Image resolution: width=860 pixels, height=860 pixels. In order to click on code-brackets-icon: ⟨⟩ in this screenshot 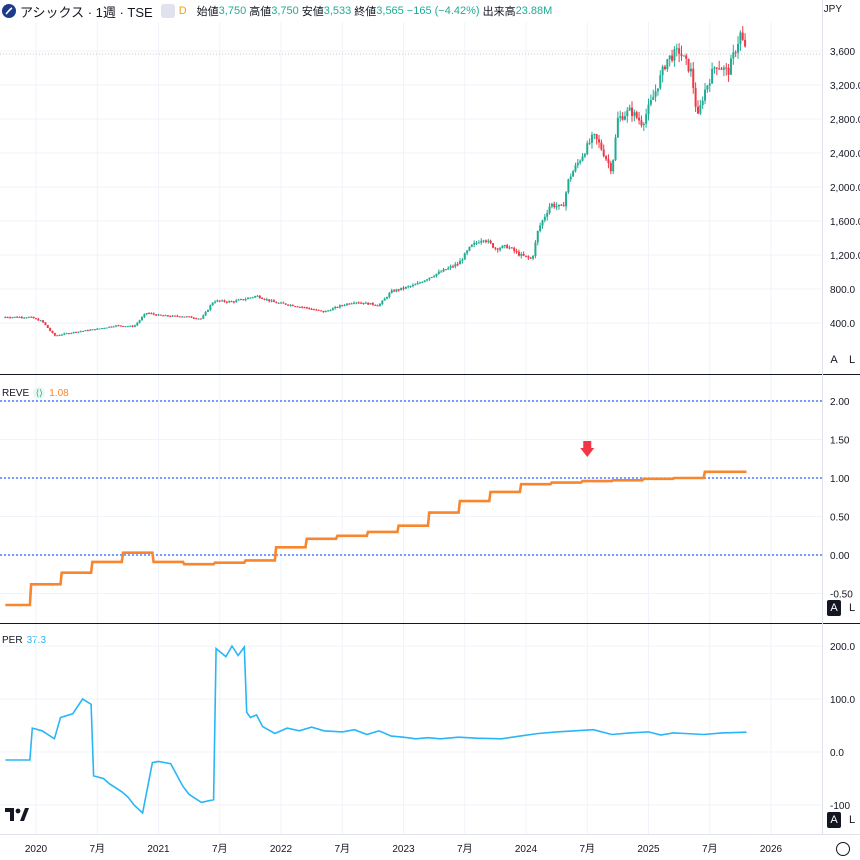, I will do `click(39, 393)`.